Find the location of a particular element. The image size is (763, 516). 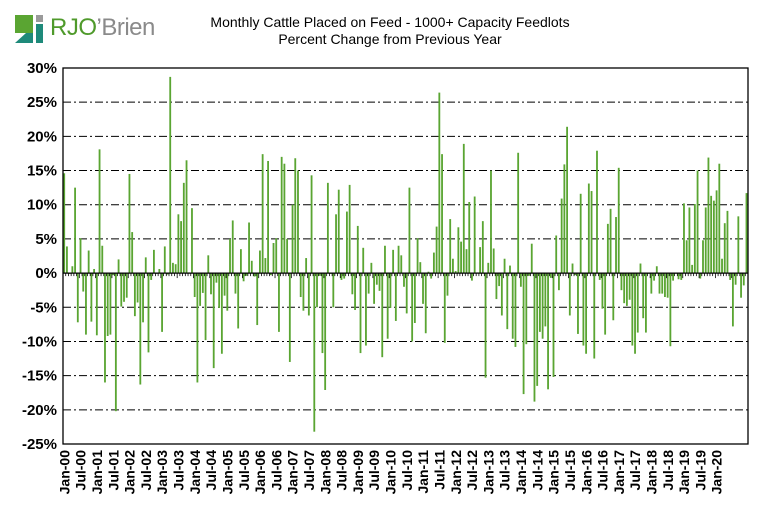

x-tick-label: Jul-08 is located at coordinates (342, 470).